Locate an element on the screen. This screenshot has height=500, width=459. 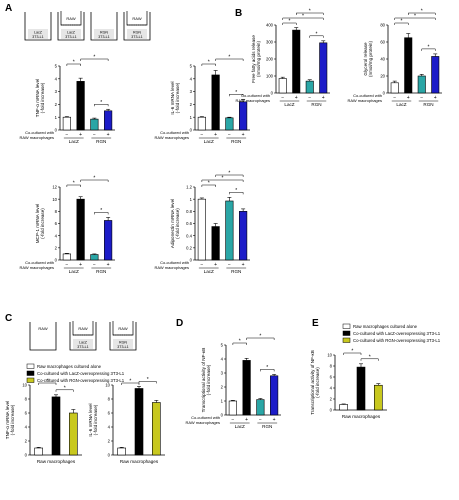
y-axis-label-line: IL-6 mRNA level is located at coordinates (90, 419).